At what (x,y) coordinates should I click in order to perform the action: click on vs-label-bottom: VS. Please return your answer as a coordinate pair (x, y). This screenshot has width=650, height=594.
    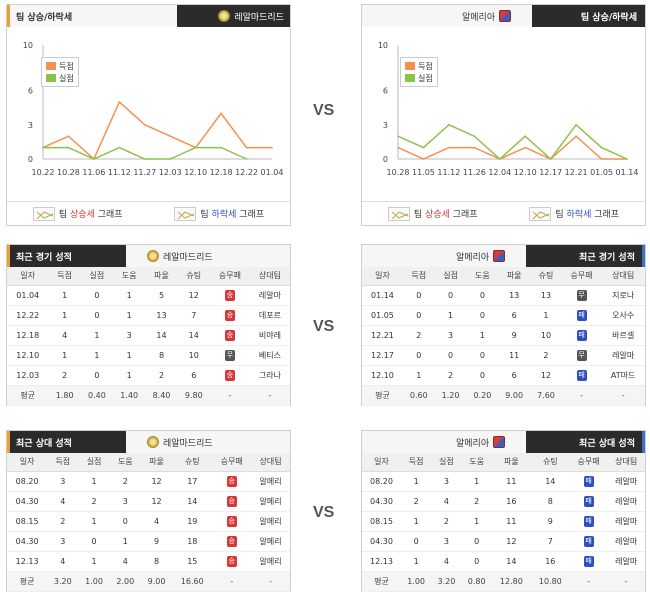
    Looking at the image, I should click on (324, 512).